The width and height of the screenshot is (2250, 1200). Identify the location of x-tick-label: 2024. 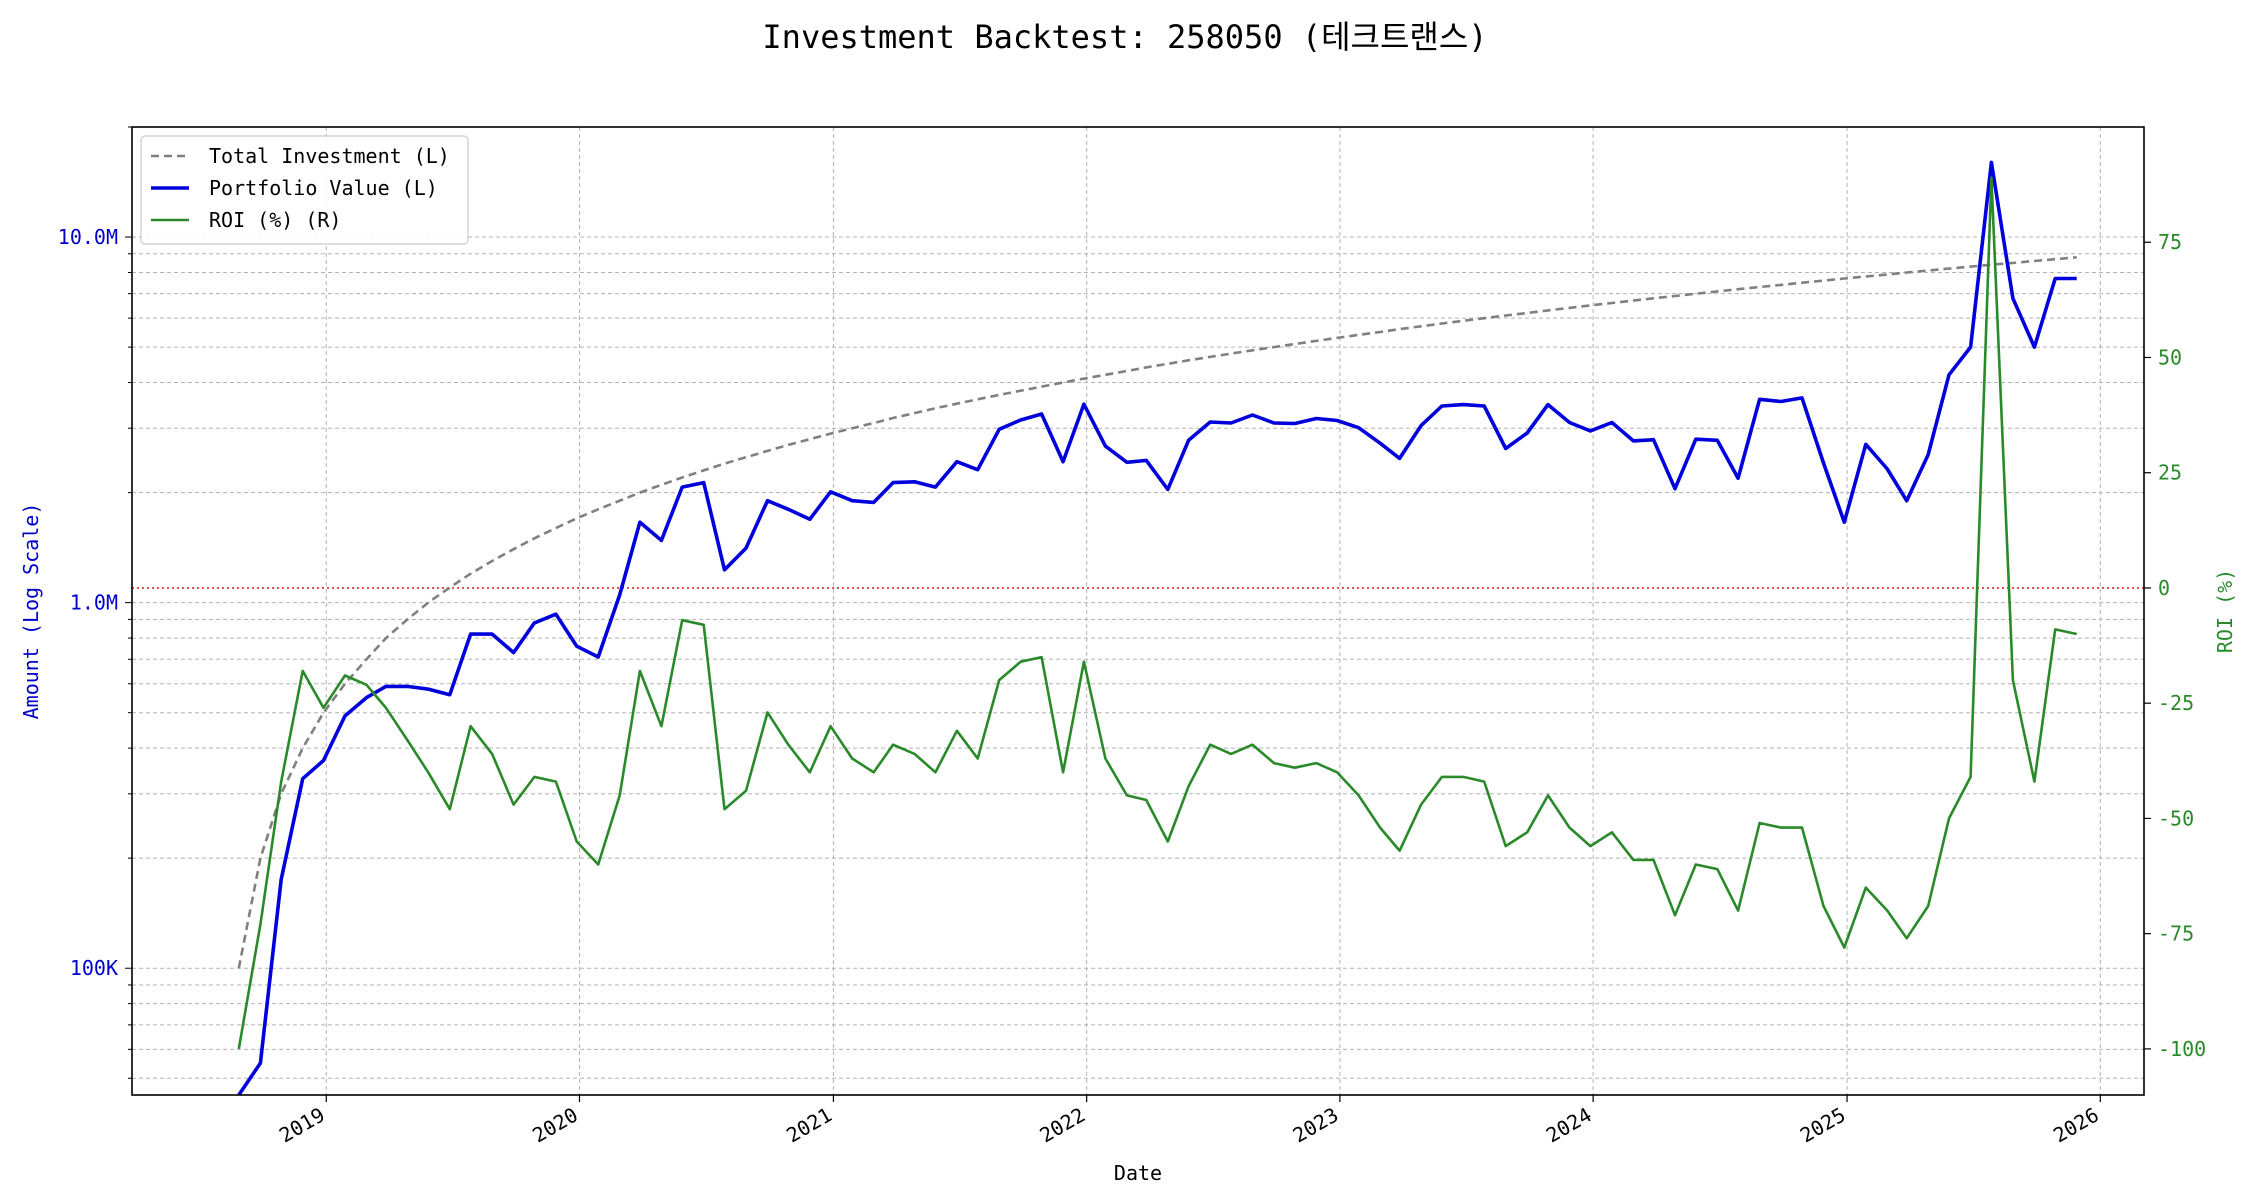
(1569, 1125).